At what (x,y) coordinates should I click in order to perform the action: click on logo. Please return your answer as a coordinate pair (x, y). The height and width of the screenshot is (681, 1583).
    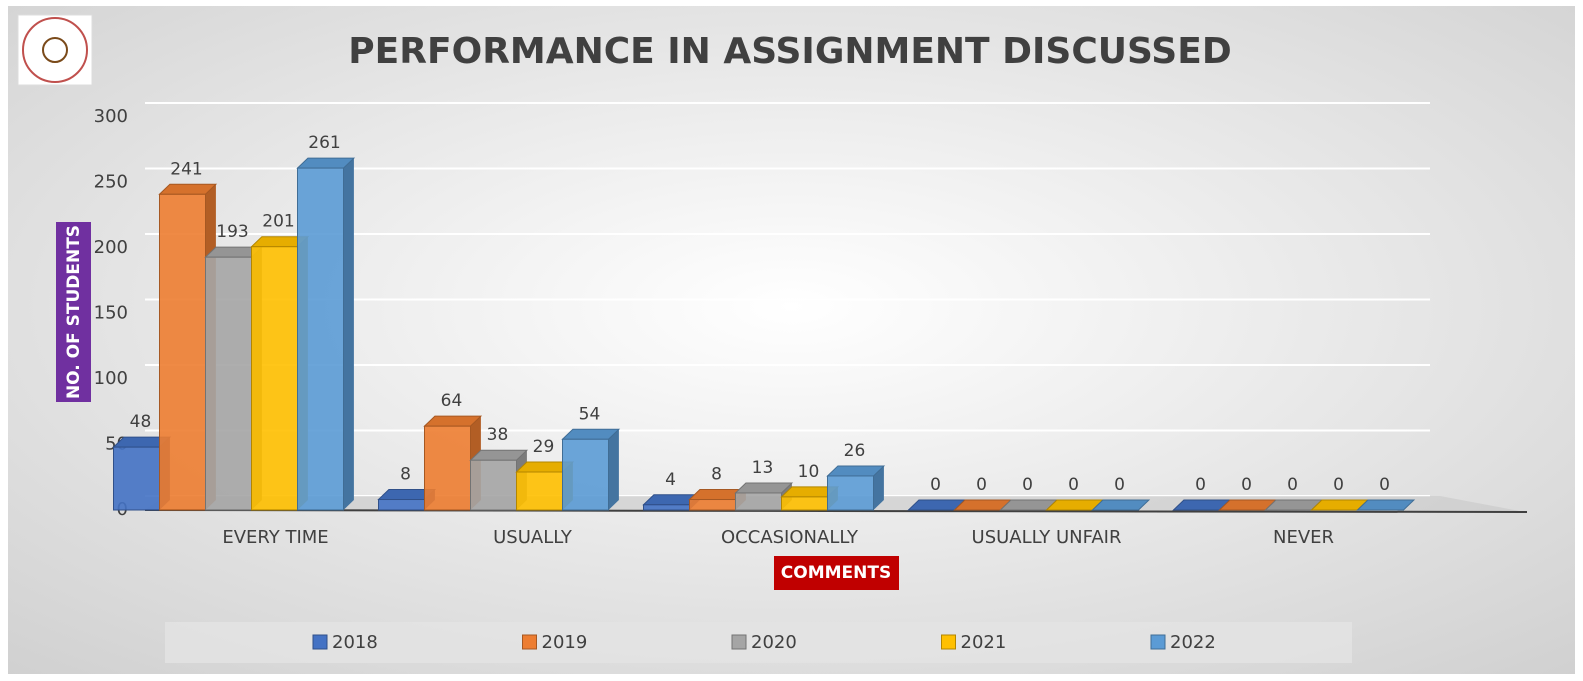
    Looking at the image, I should click on (55, 50).